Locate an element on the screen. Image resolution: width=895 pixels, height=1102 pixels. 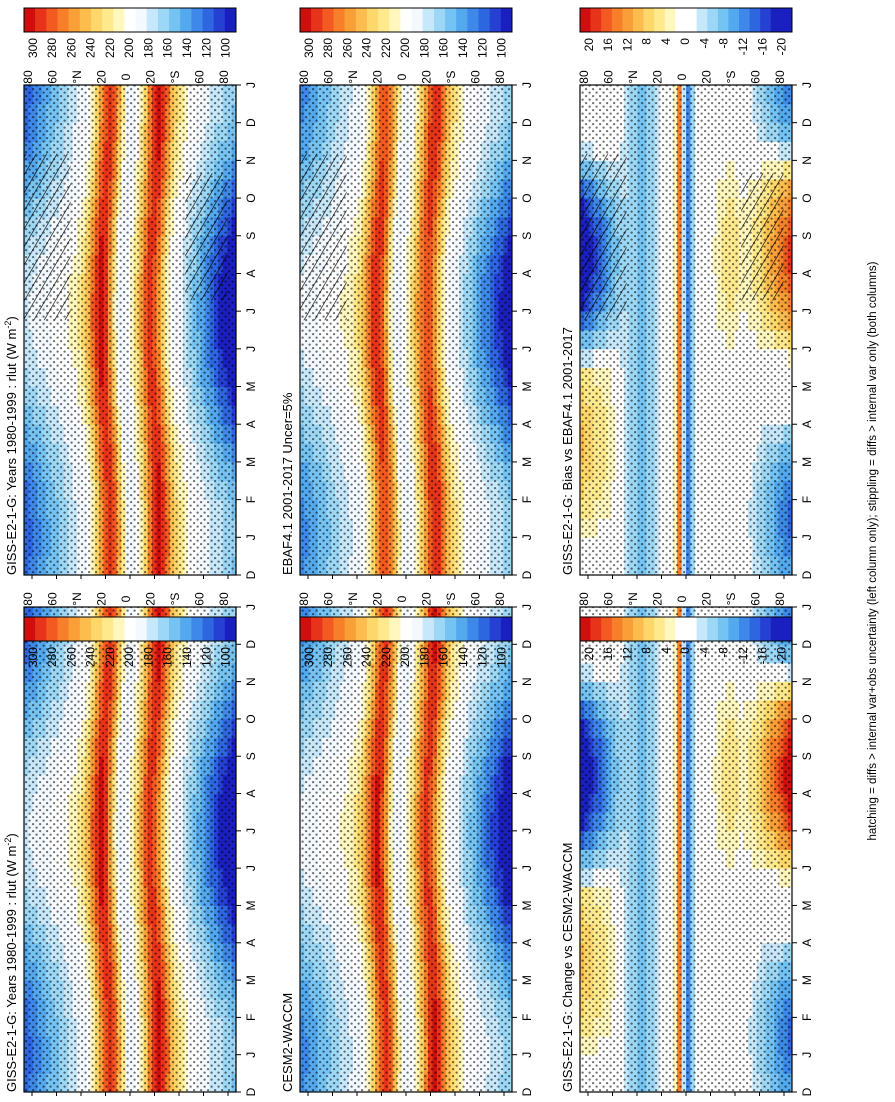
panel-title-text: EBAF4.1 2001-2017 Uncer=5% is located at coordinates (287, 483).